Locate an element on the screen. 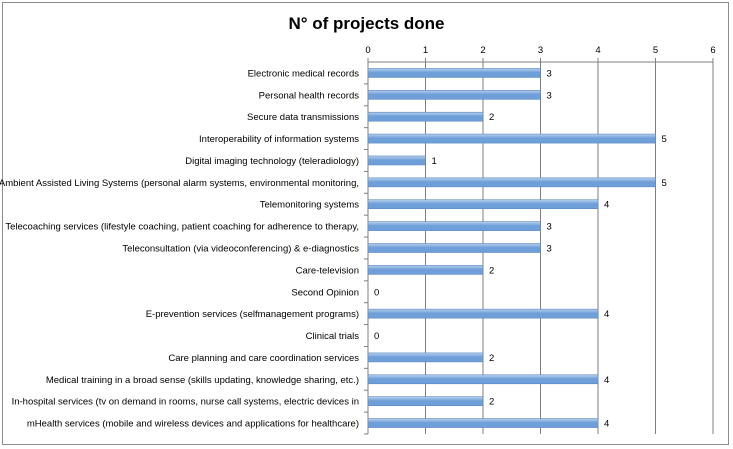 Image resolution: width=733 pixels, height=449 pixels. x-tick-label: 2 is located at coordinates (482, 50).